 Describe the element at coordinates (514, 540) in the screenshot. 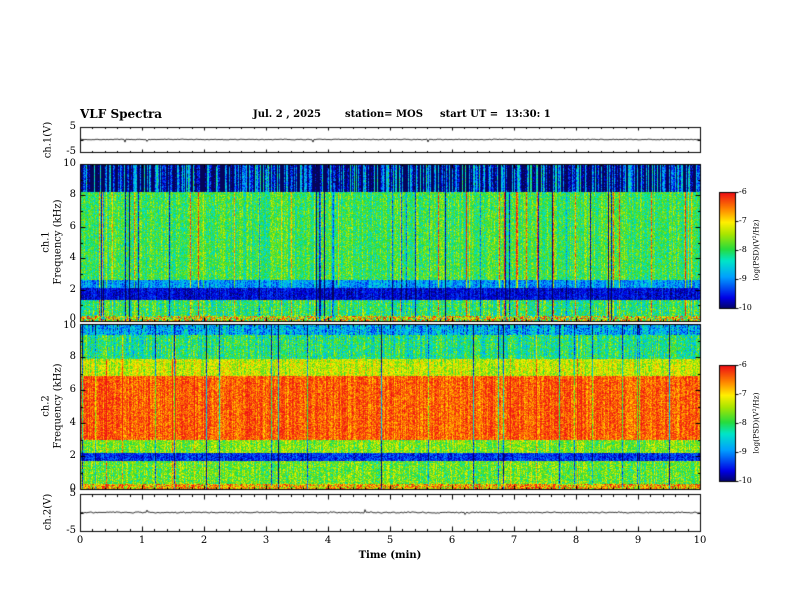

I see `x-tick-label: 7` at that location.